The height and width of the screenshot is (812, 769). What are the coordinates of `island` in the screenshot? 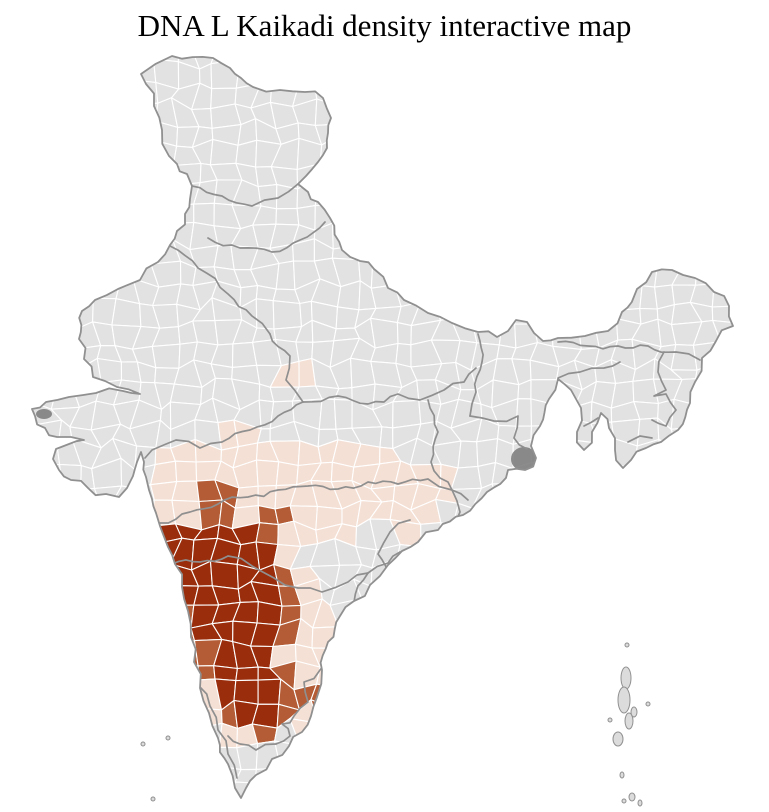 It's located at (648, 704).